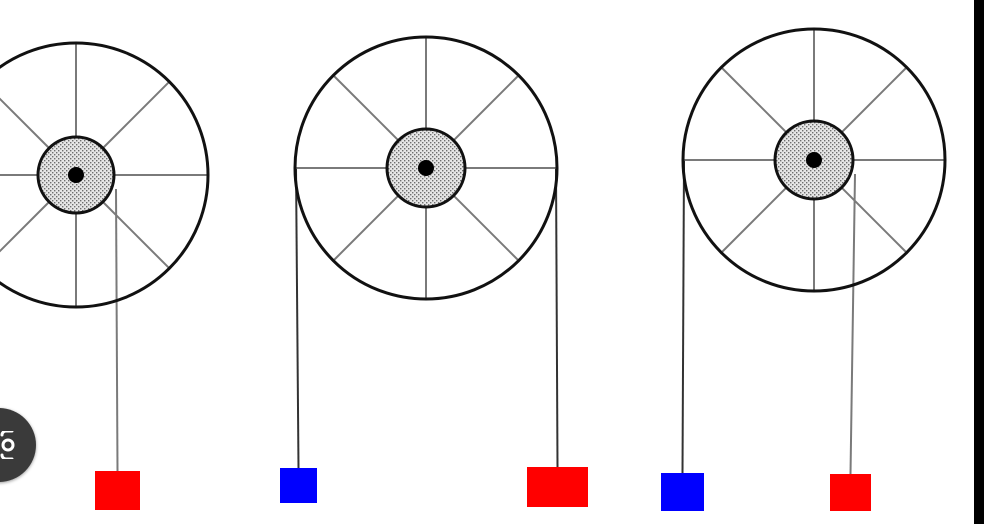 This screenshot has height=528, width=984. I want to click on screen-edge-bar, so click(979, 262).